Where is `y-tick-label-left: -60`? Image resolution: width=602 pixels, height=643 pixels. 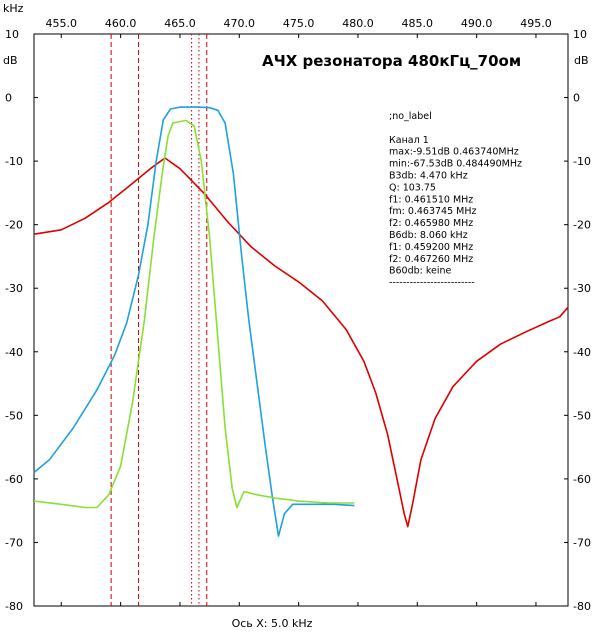
y-tick-label-left: -60 is located at coordinates (14, 479).